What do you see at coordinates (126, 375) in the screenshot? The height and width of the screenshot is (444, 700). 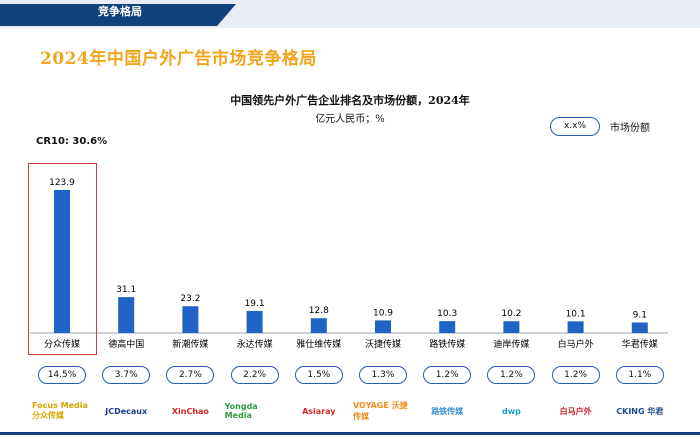 I see `market-share-oval-2: 3.7%` at bounding box center [126, 375].